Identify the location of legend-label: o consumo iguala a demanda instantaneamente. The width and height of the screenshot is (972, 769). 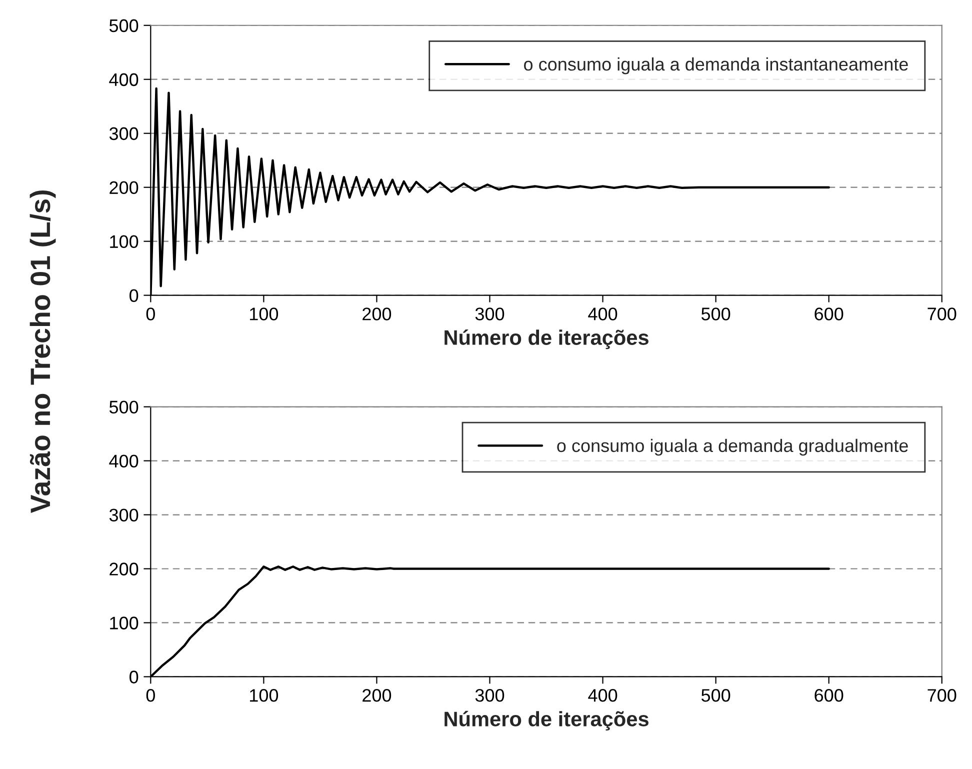
(716, 65).